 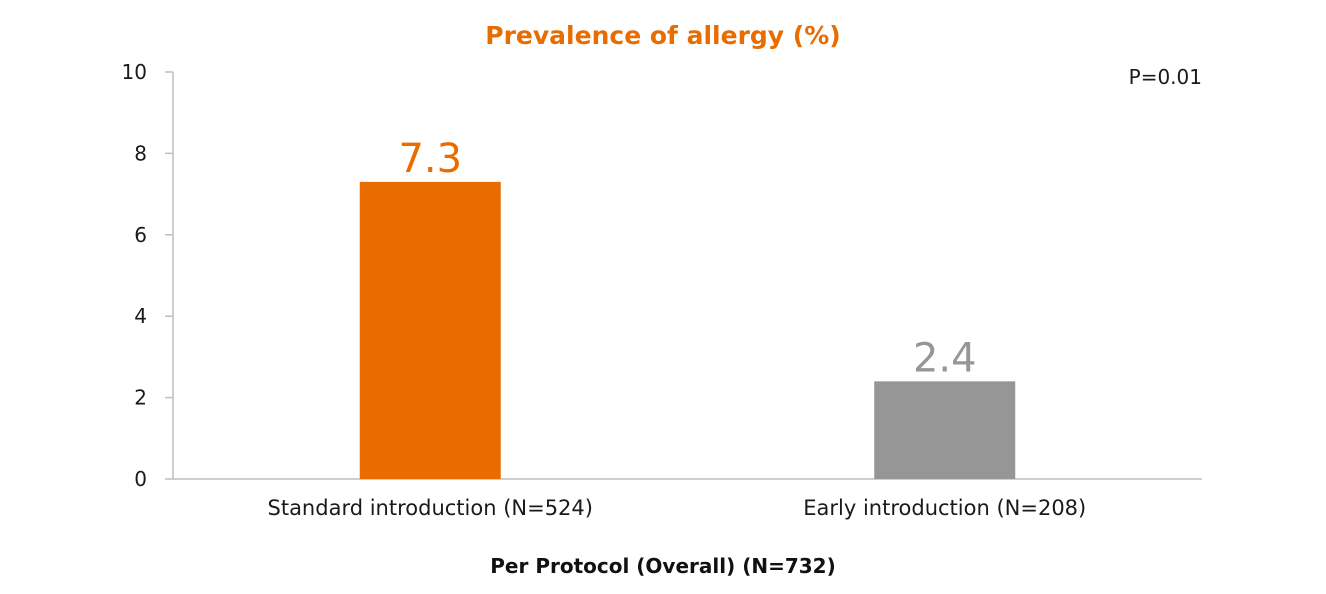 I want to click on y-tick-label: 2, so click(x=140, y=398).